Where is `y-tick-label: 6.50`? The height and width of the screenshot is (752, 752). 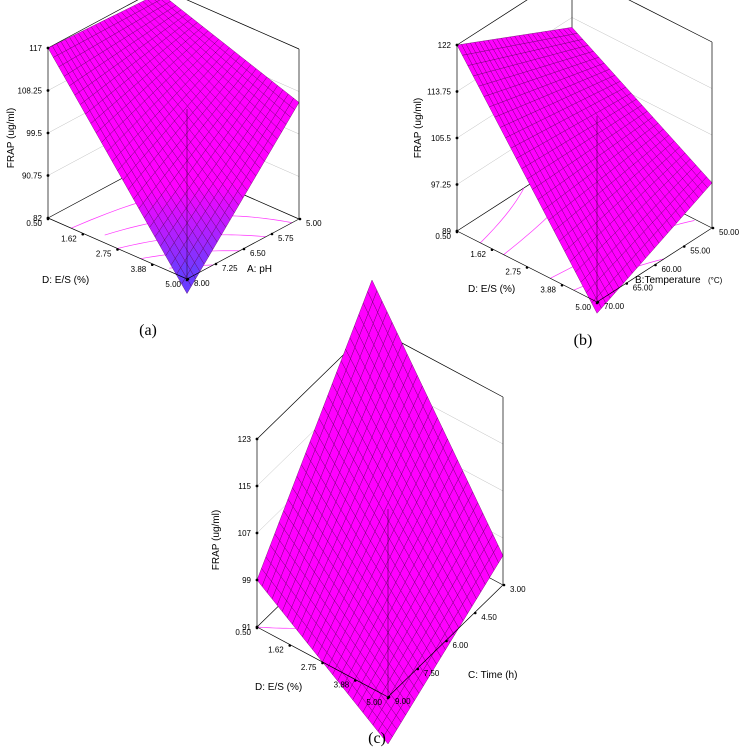
y-tick-label: 6.50 is located at coordinates (258, 253).